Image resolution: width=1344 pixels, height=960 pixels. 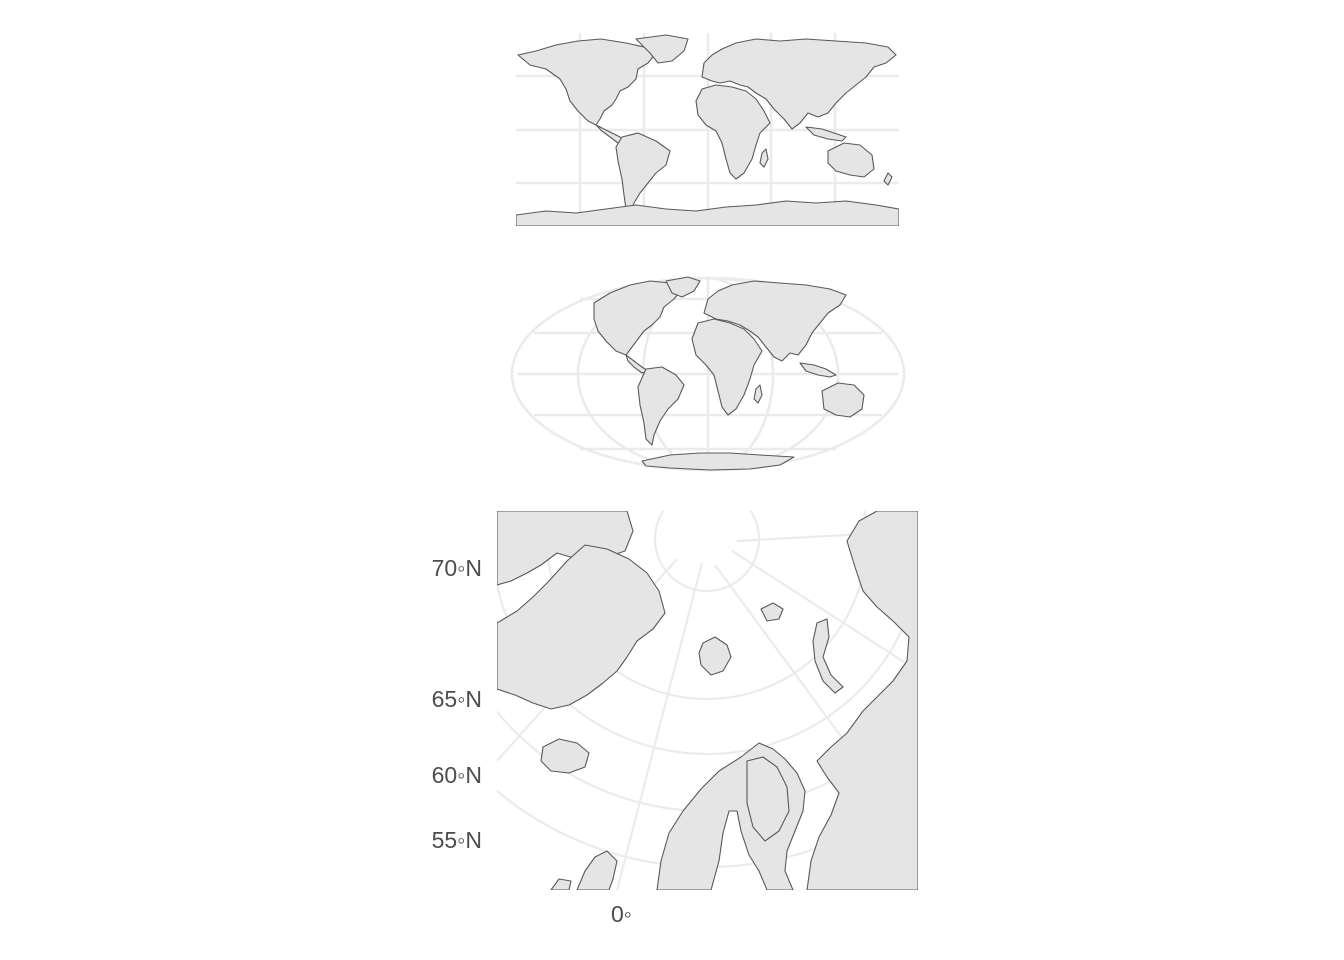 What do you see at coordinates (768, 799) in the screenshot?
I see `finland` at bounding box center [768, 799].